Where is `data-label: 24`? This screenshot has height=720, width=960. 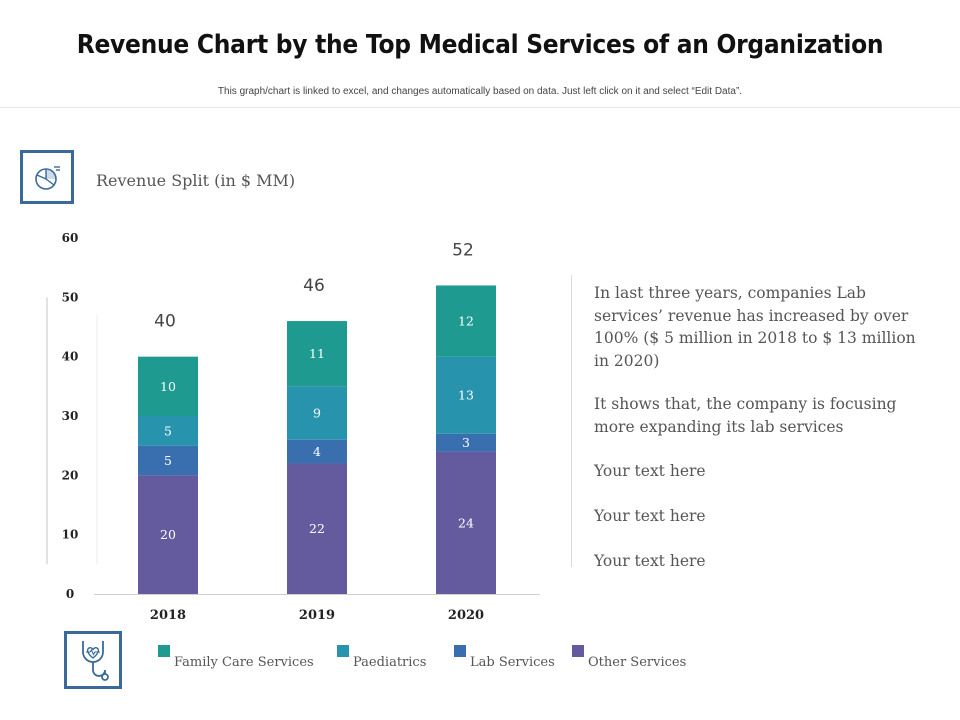
data-label: 24 is located at coordinates (466, 522).